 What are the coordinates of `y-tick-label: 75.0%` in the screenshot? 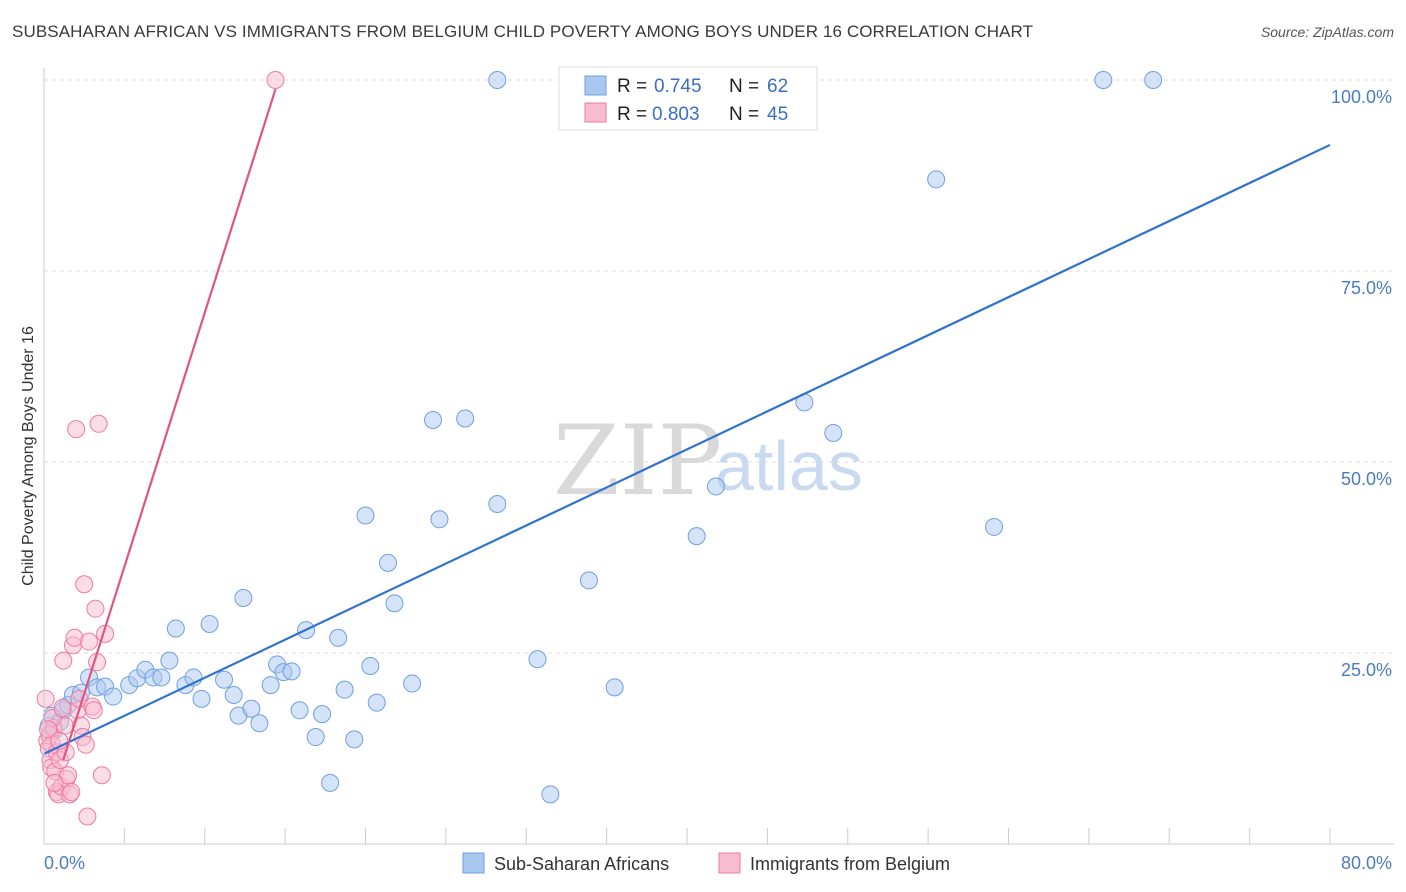 It's located at (1366, 288).